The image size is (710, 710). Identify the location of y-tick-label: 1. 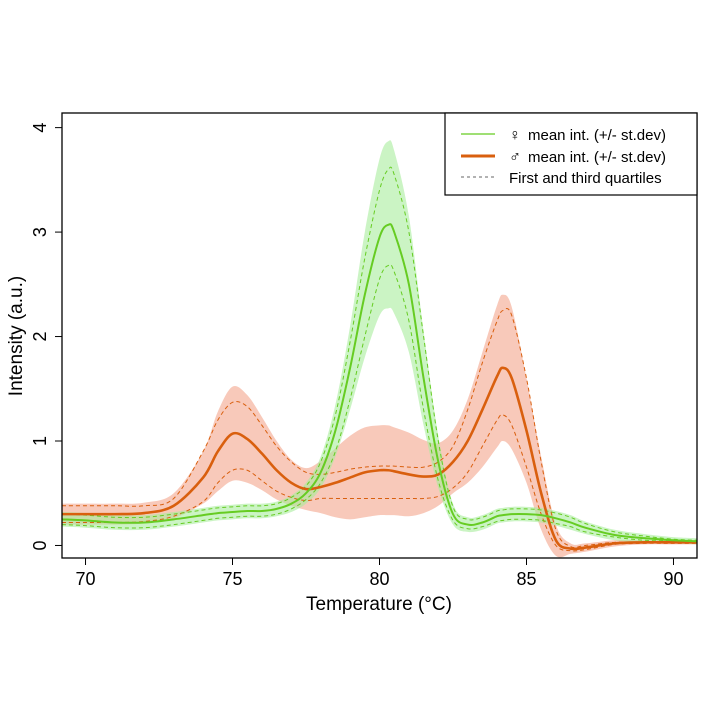
(40, 441).